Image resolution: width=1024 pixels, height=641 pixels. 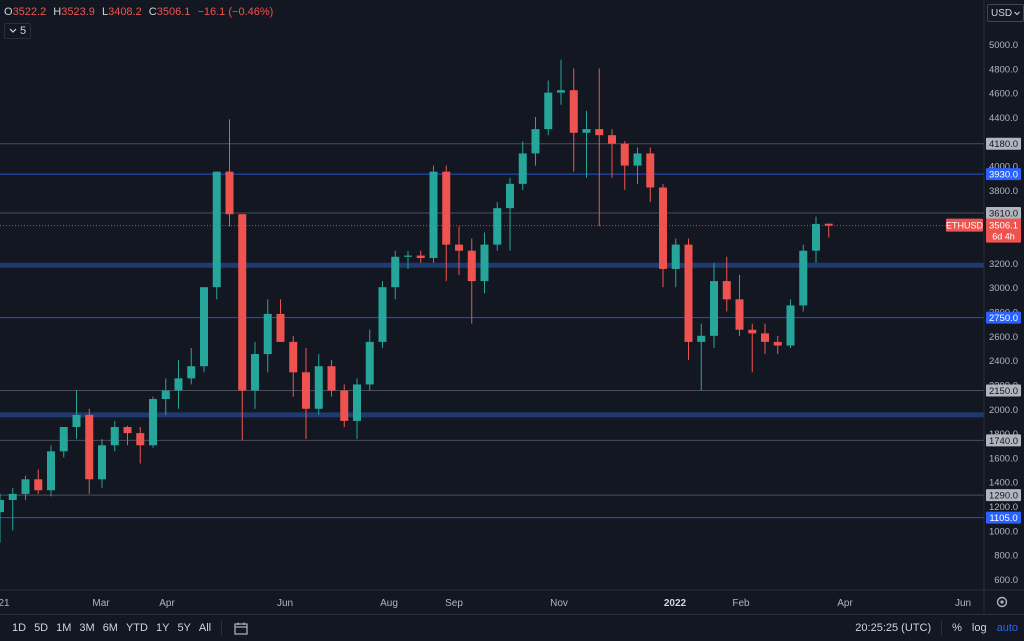 I want to click on level-price-text: 2150.0, so click(x=1003, y=391).